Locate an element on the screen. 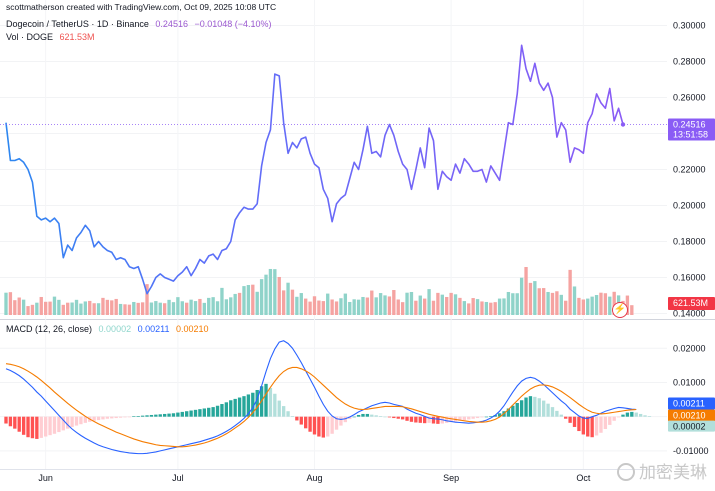 The width and height of the screenshot is (715, 491). time-axis: Jun Jul Aug Sep Oct is located at coordinates (314, 478).